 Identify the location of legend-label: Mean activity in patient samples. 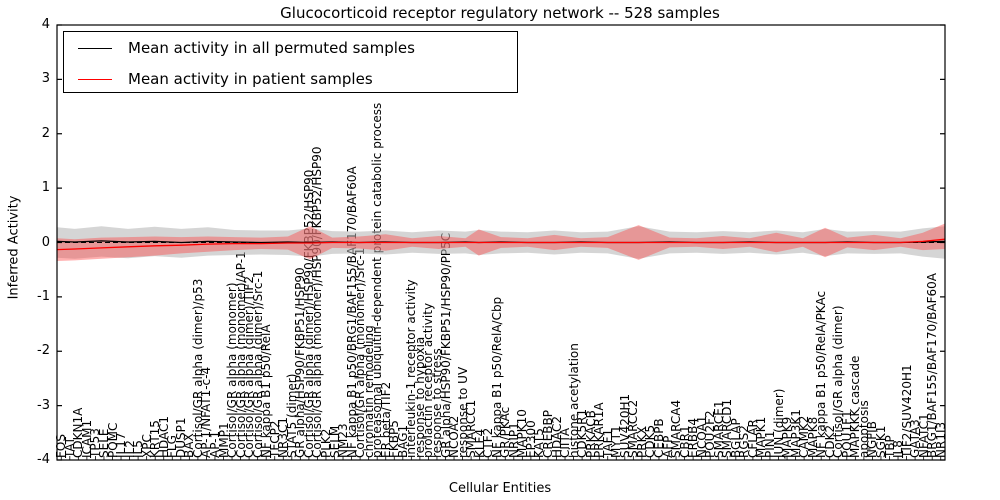
(250, 79).